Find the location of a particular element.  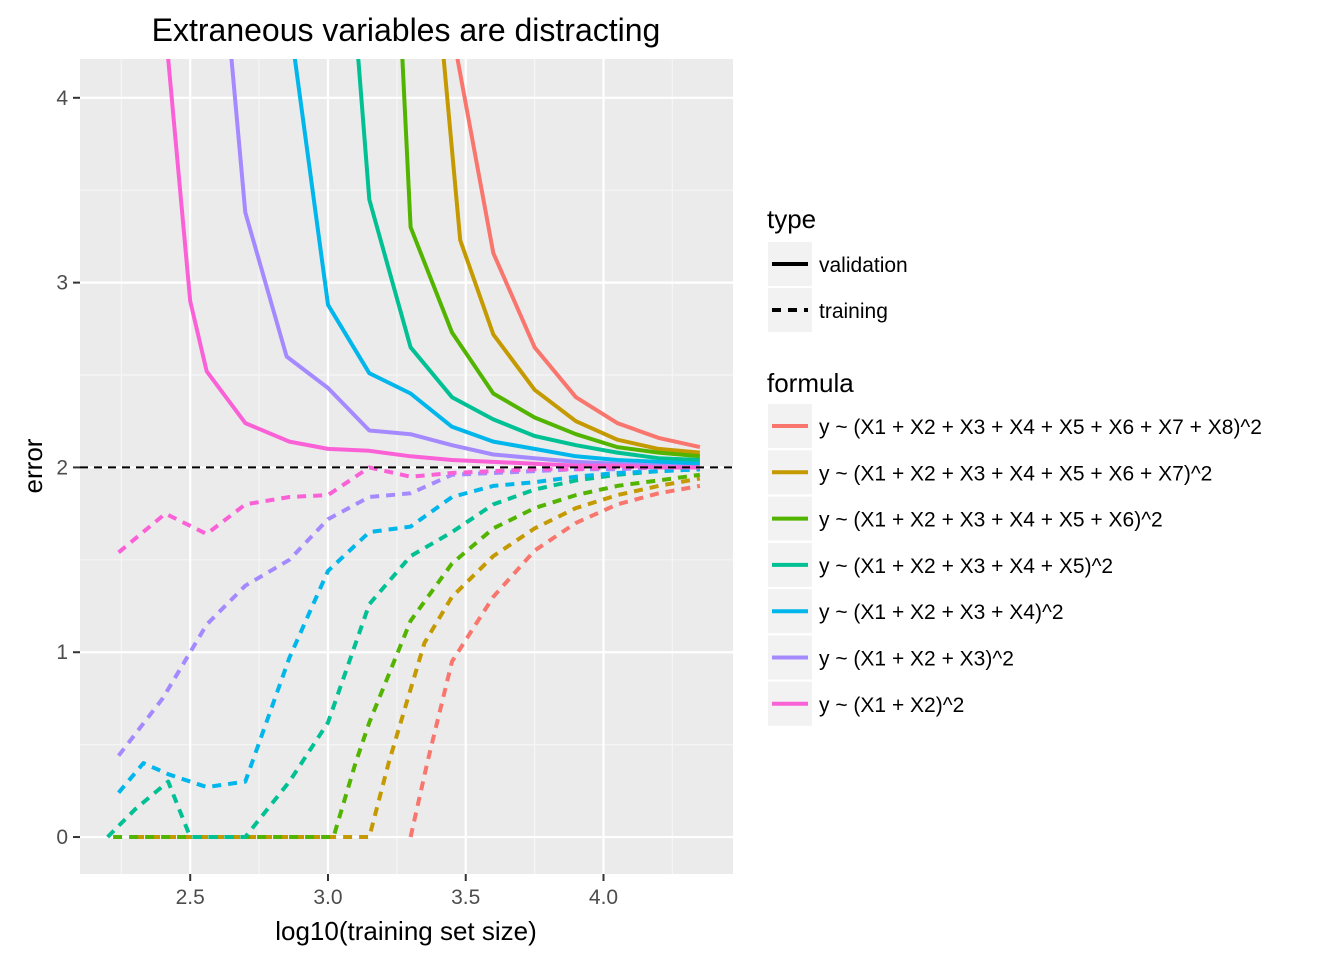

legend-formula-item: y ~ (X1 + X2 + X3)^2 is located at coordinates (891, 657).